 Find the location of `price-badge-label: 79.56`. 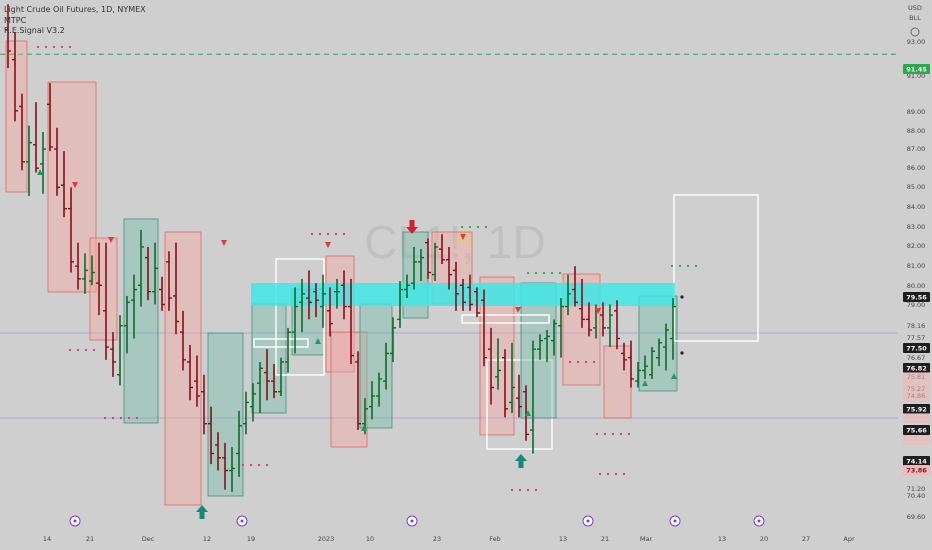

price-badge-label: 79.56 is located at coordinates (916, 298).